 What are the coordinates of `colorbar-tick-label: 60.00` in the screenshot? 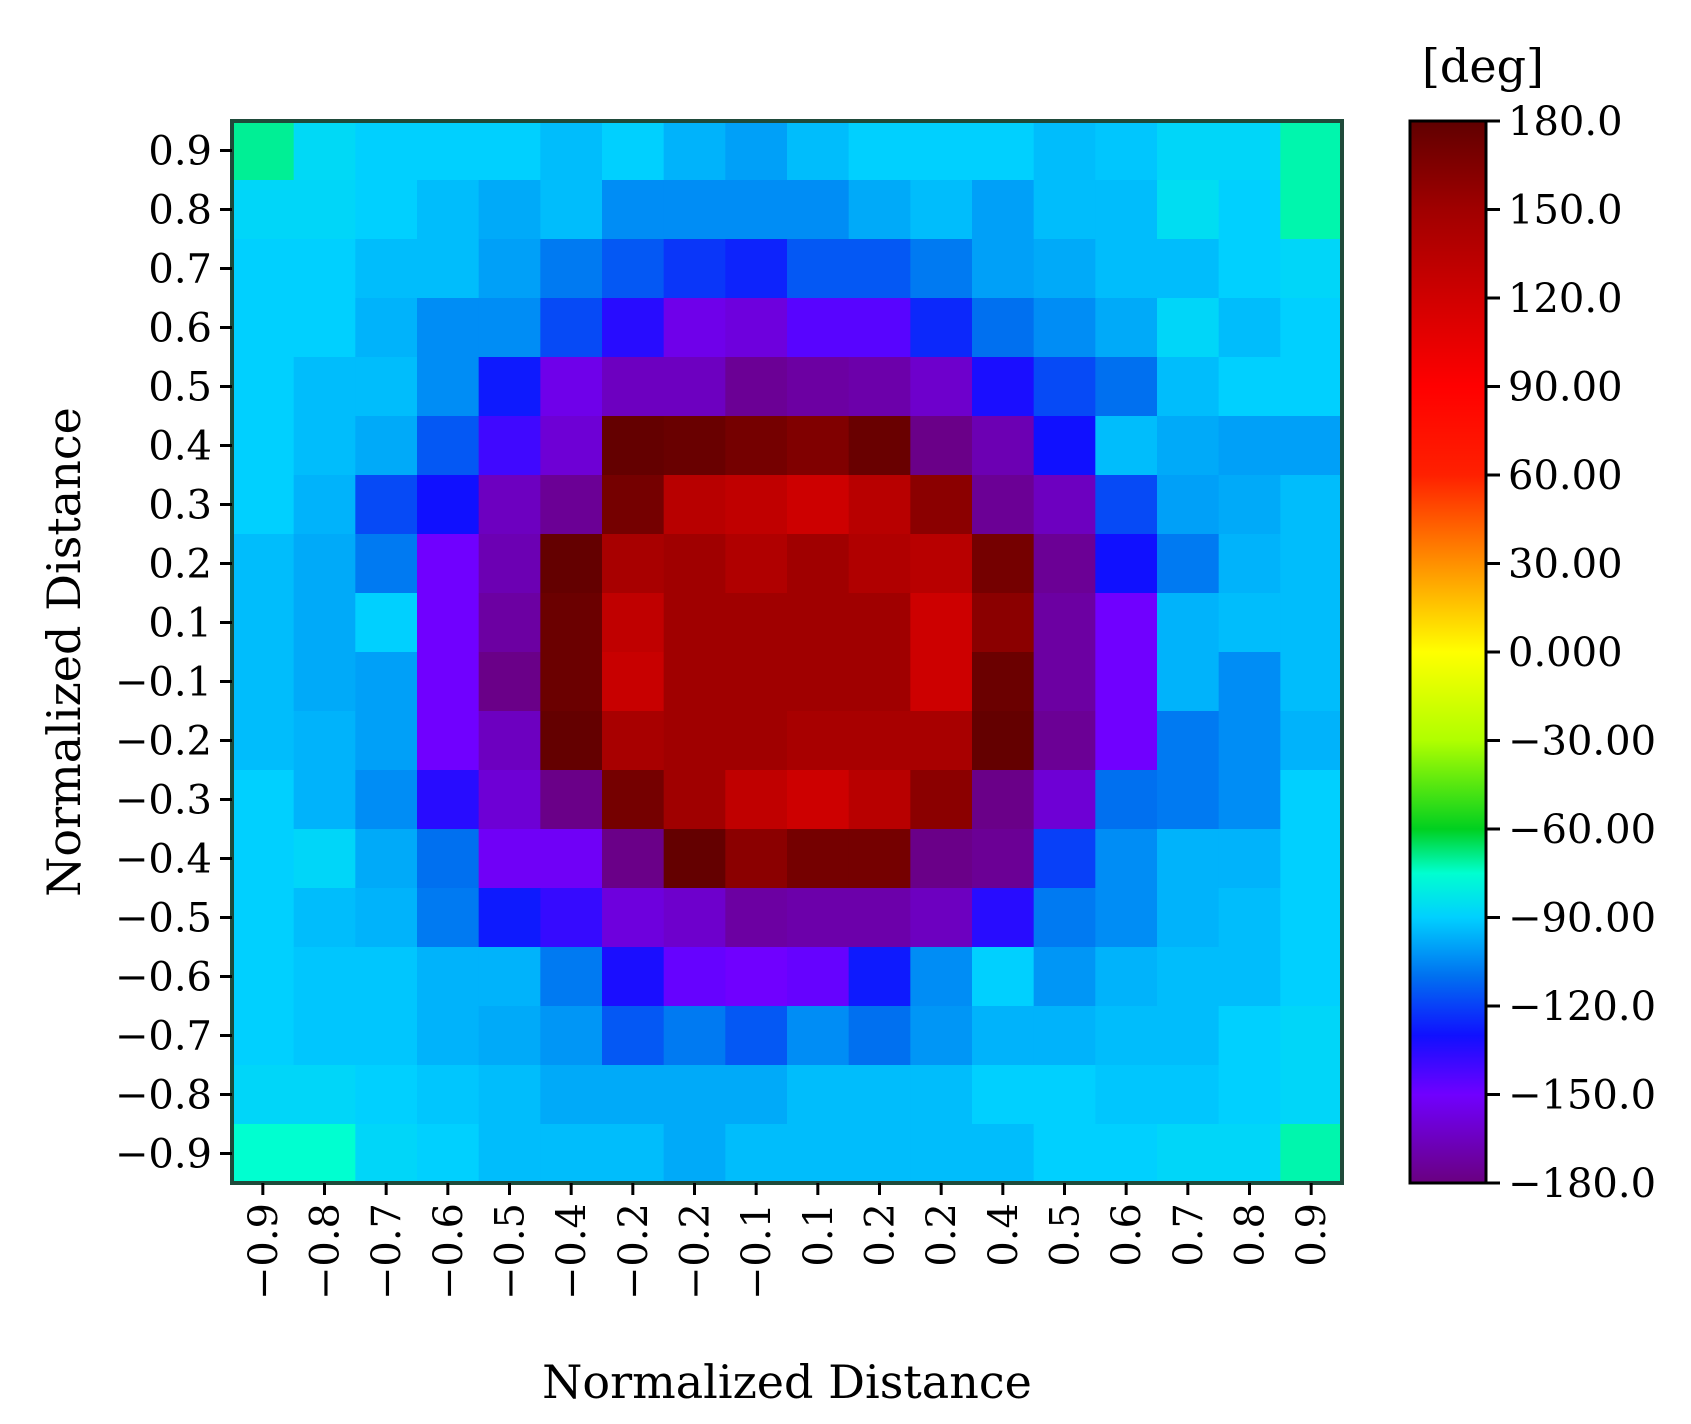 It's located at (1565, 476).